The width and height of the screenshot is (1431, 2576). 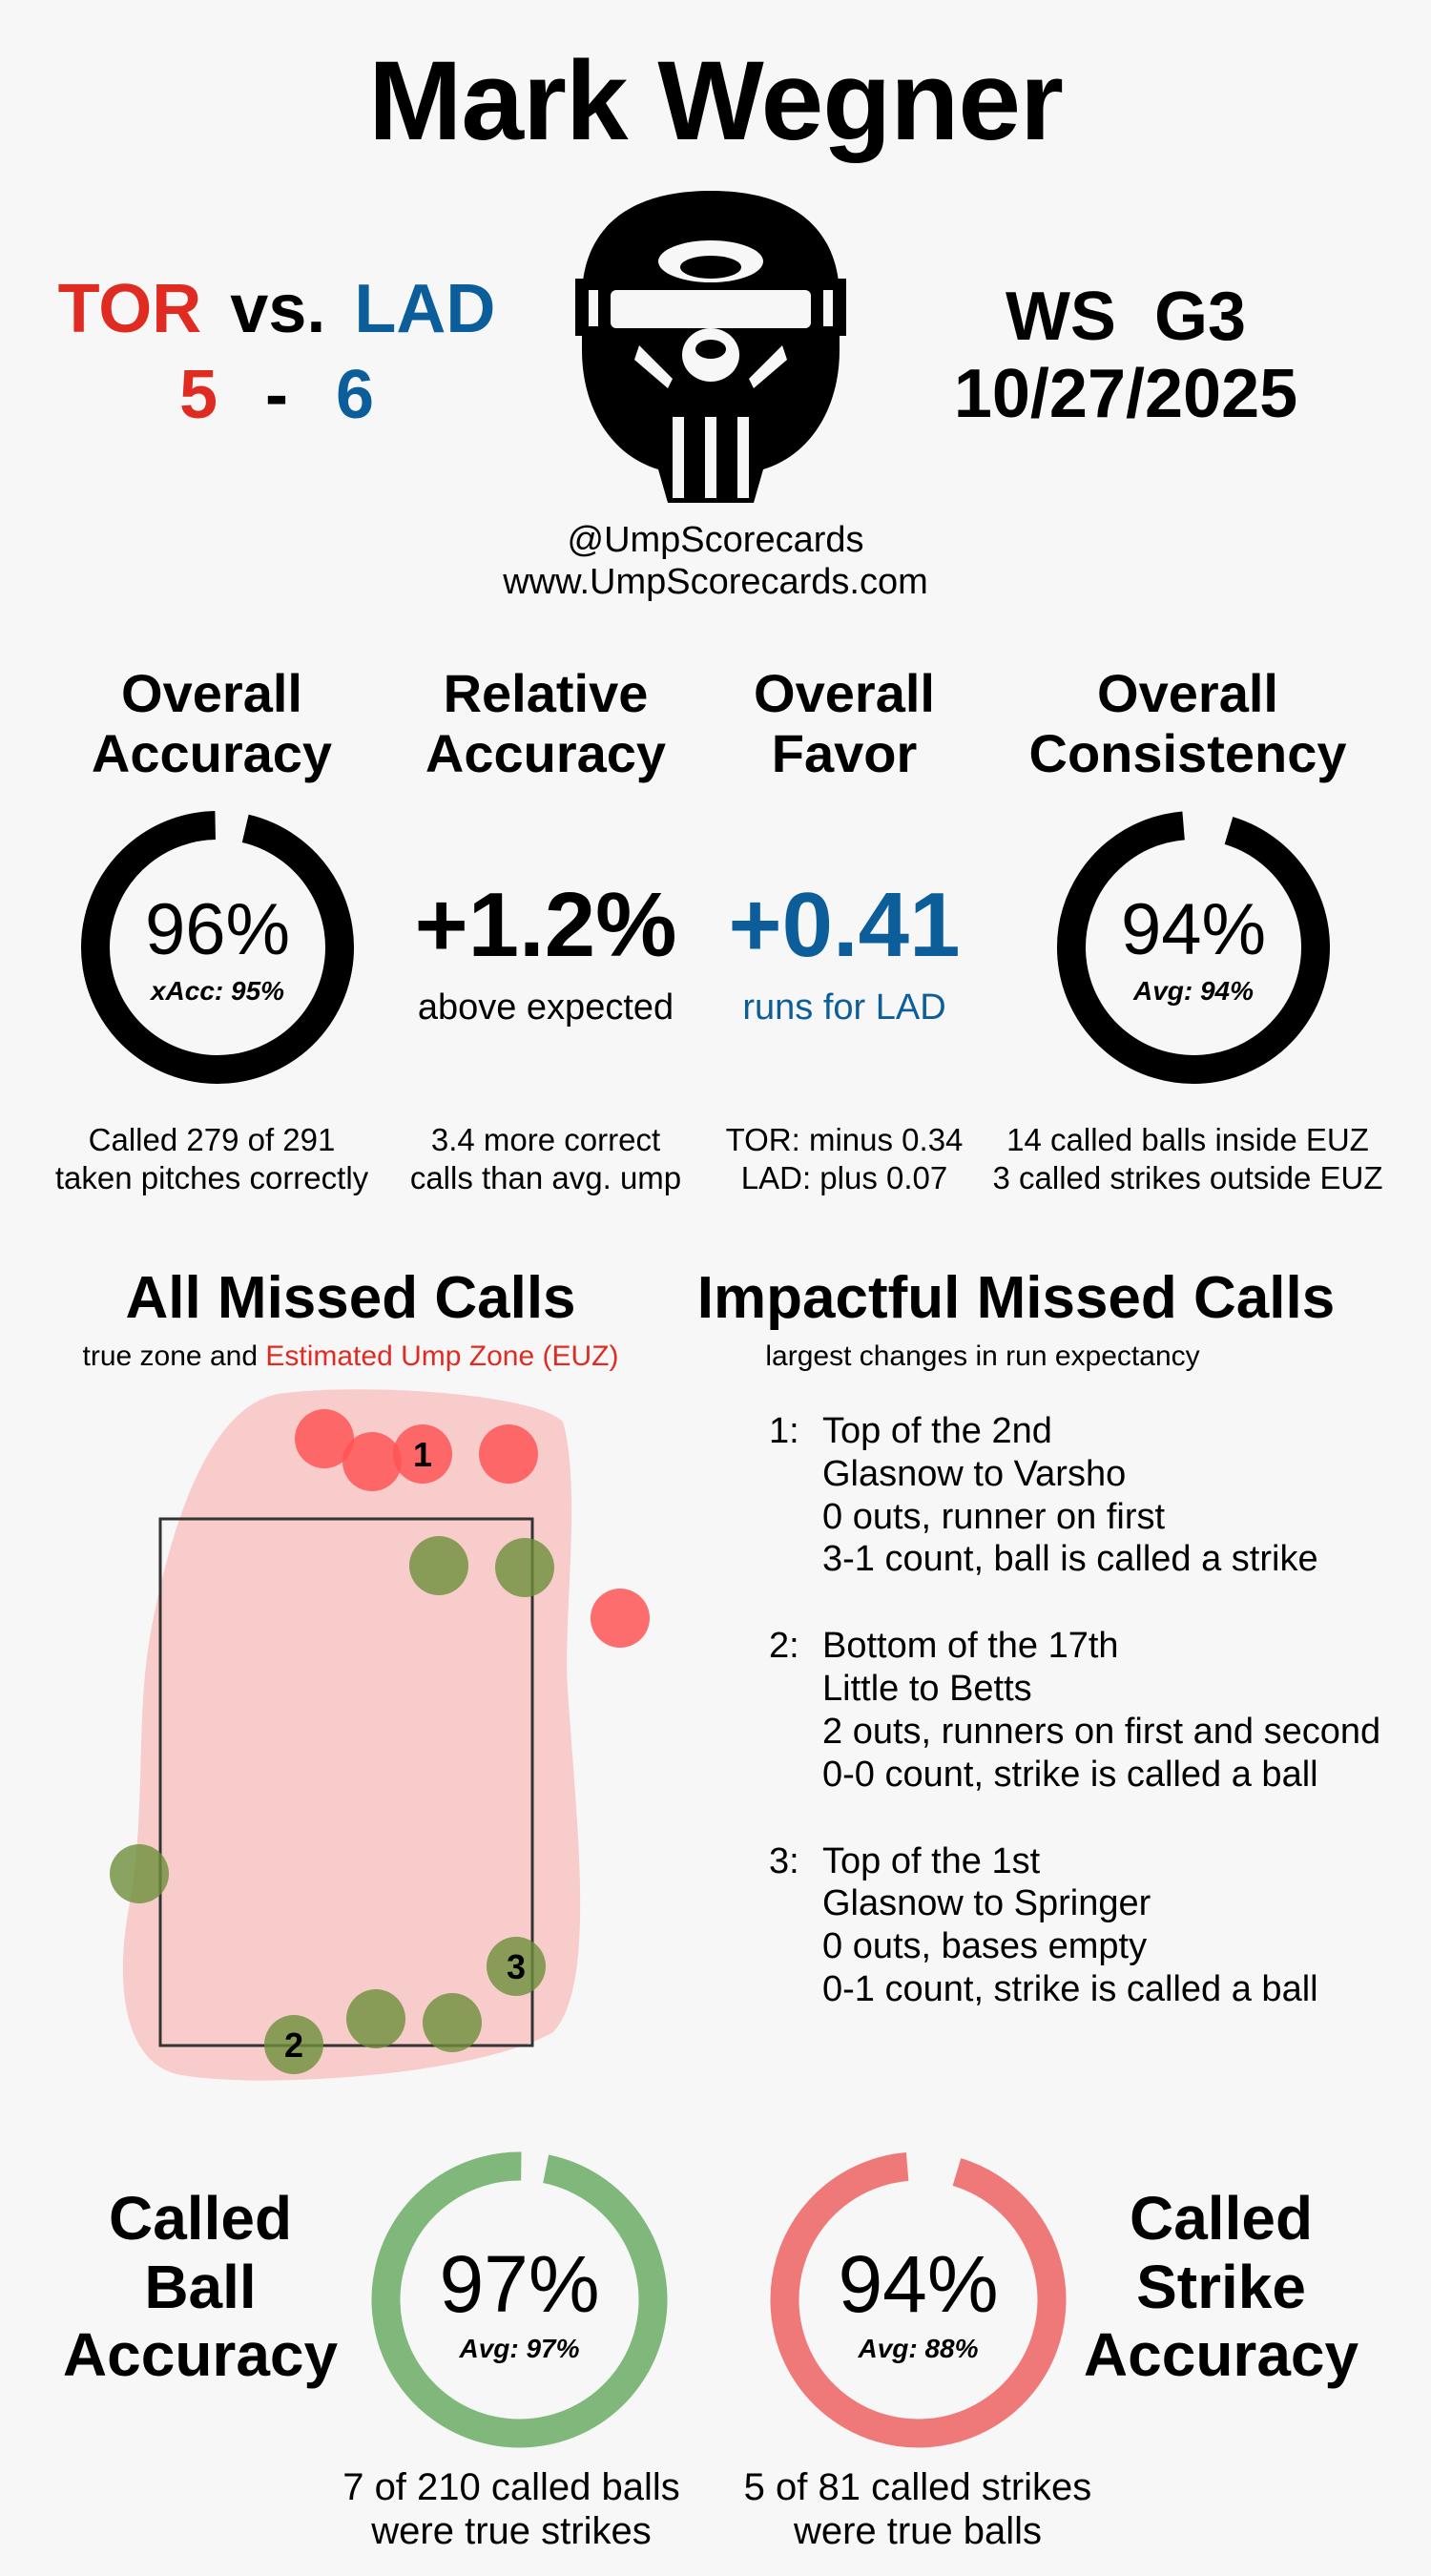 What do you see at coordinates (1126, 317) in the screenshot?
I see `game-label: WS G3` at bounding box center [1126, 317].